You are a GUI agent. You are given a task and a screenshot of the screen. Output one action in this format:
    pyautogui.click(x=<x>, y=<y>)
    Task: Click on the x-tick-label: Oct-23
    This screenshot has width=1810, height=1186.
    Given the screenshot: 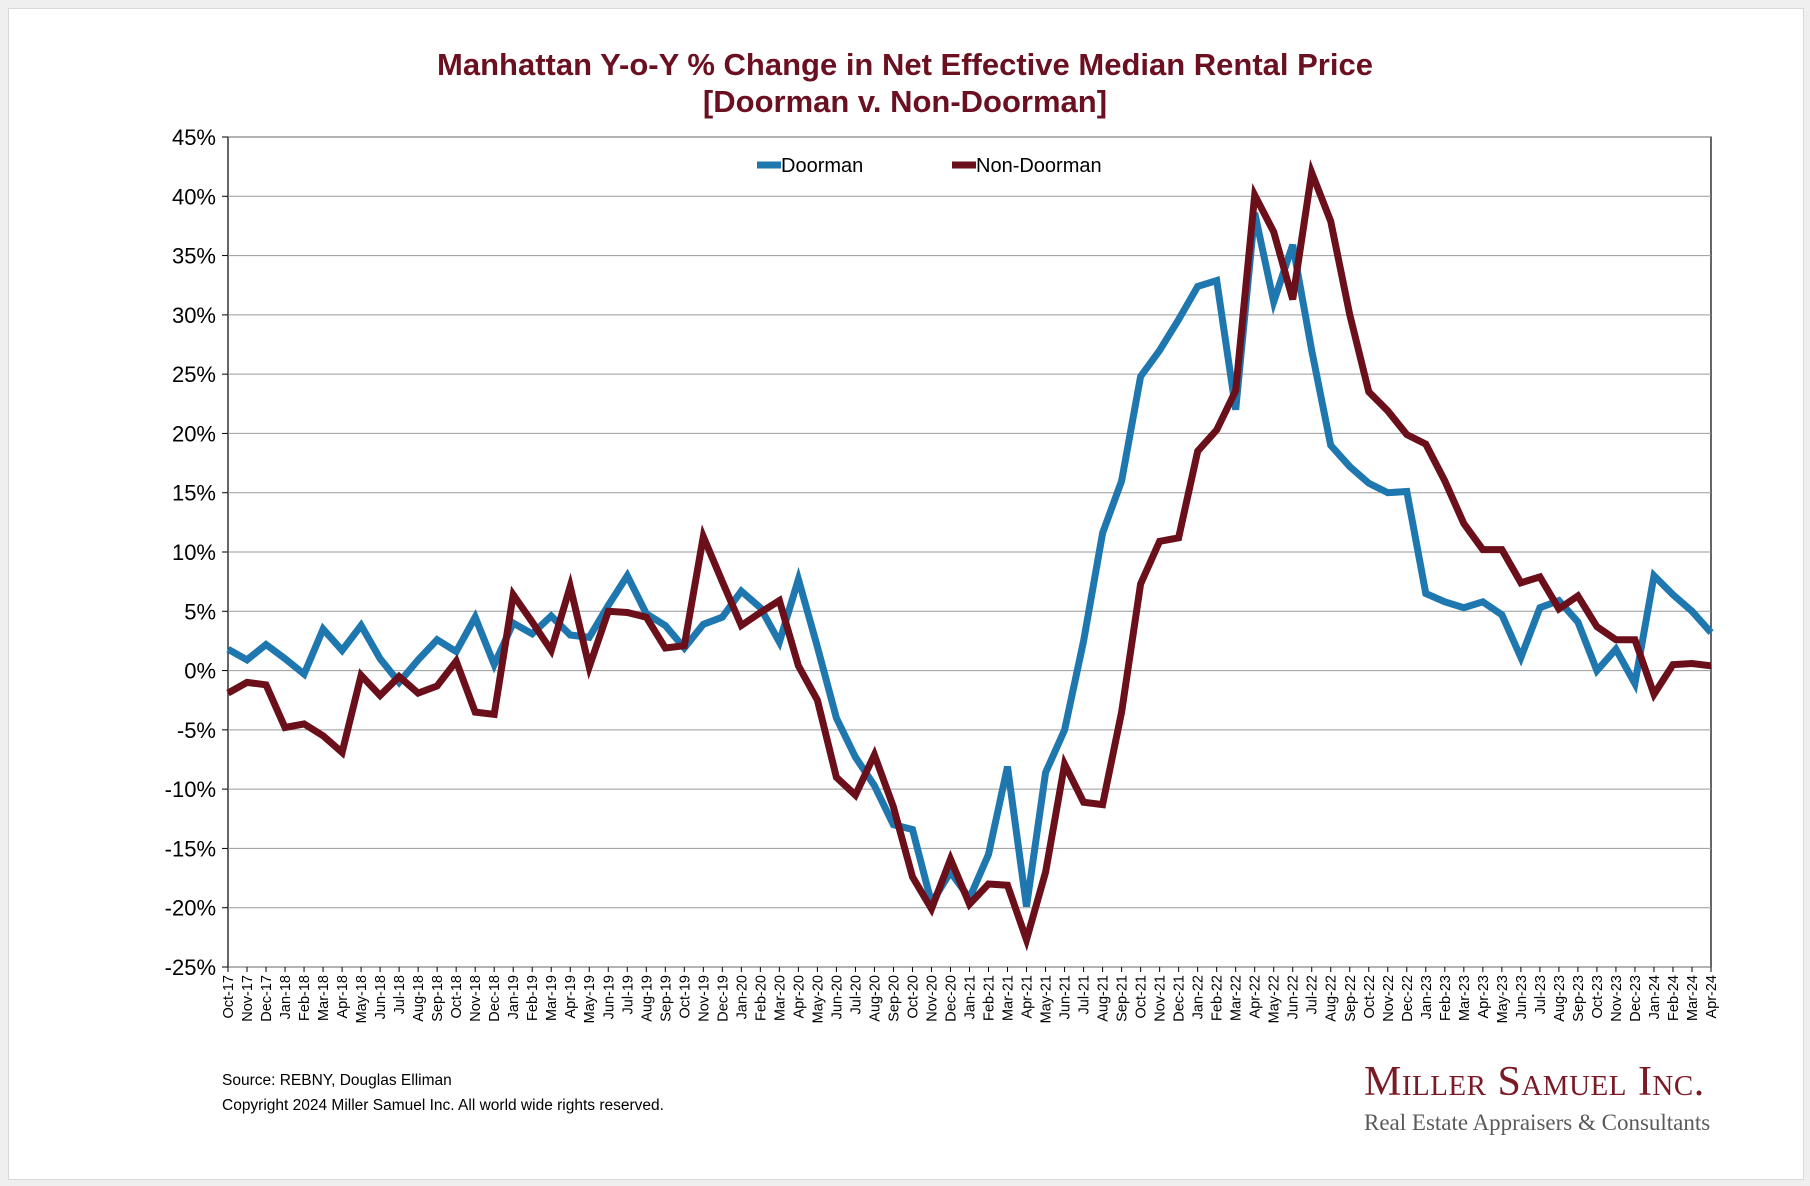 What is the action you would take?
    pyautogui.click(x=1598, y=997)
    